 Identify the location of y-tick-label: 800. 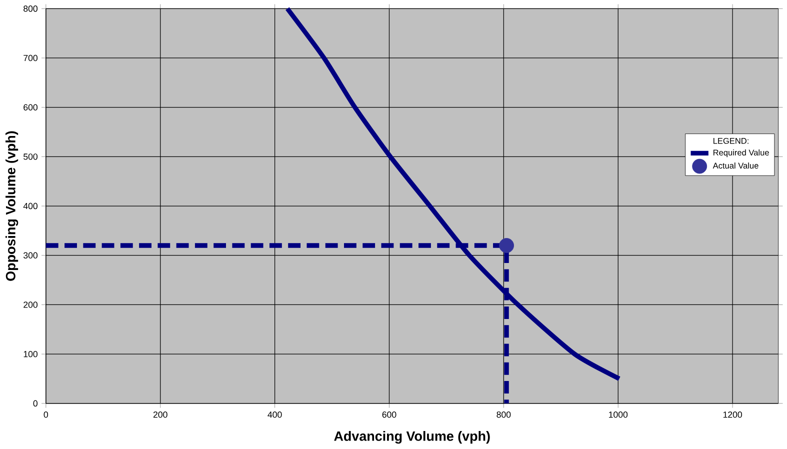
(31, 8).